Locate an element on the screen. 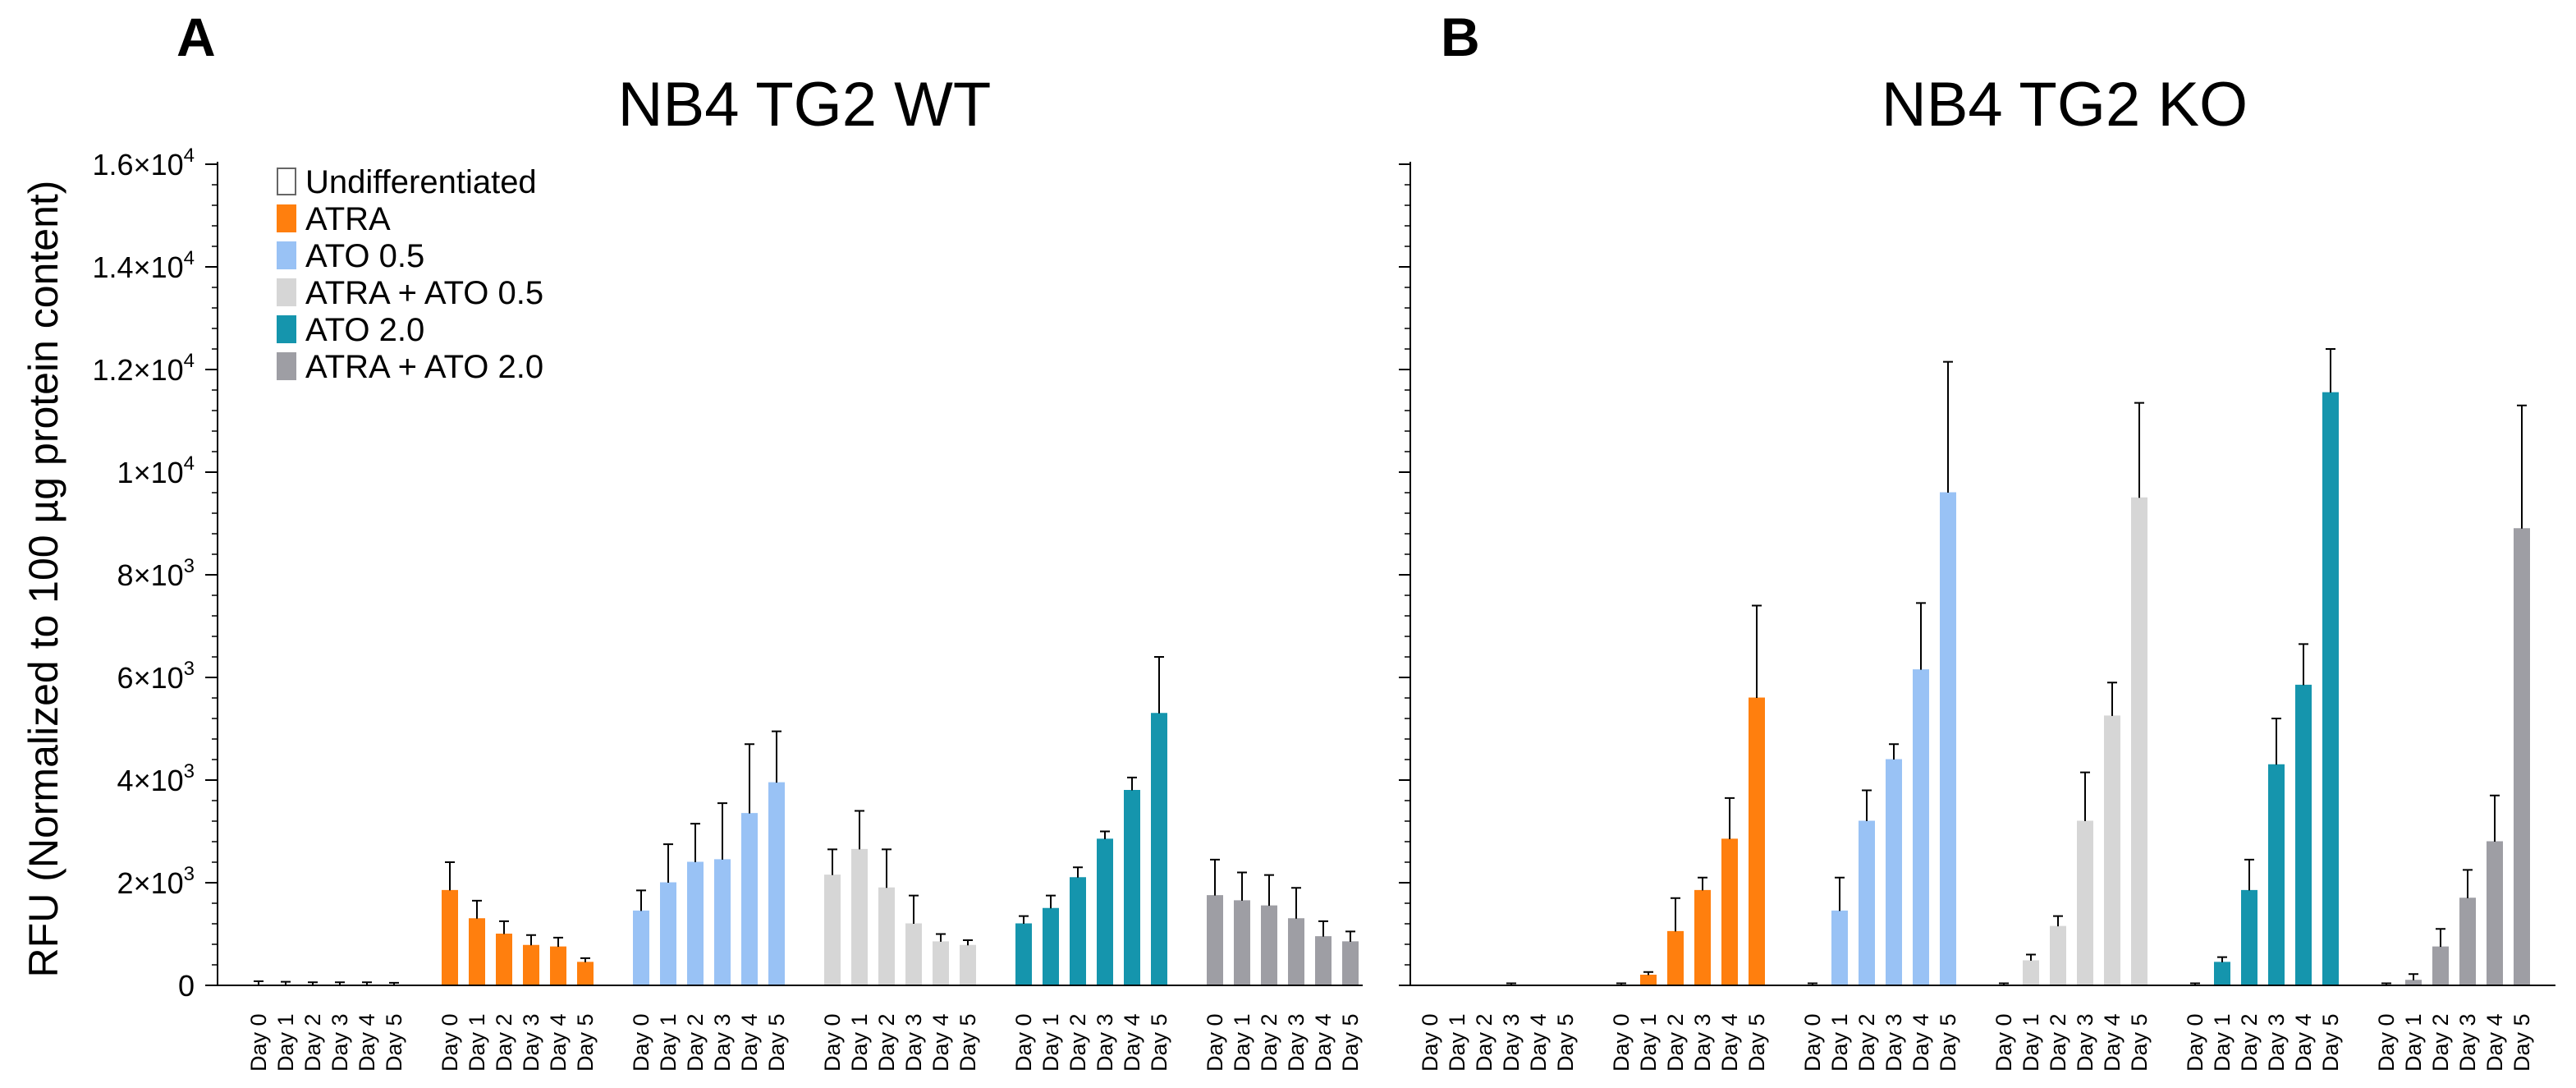 The image size is (2576, 1088). y-tick-mantissa: 2×10 is located at coordinates (150, 883).